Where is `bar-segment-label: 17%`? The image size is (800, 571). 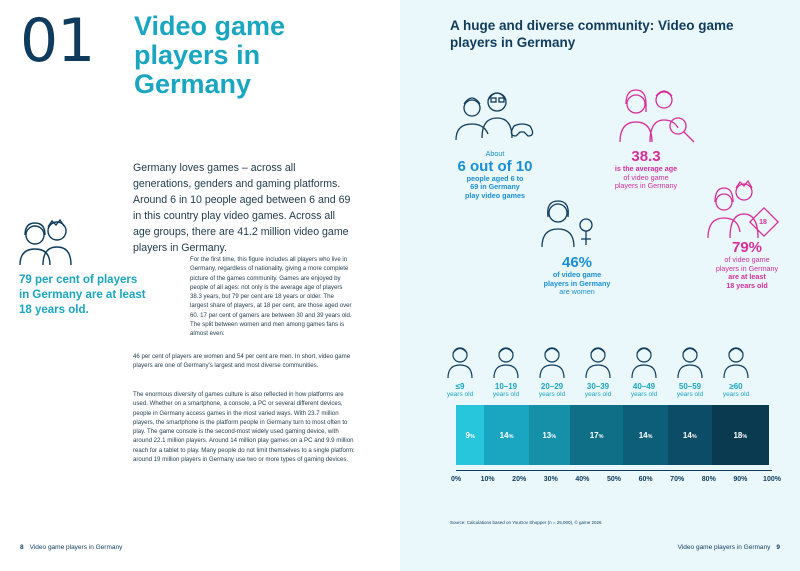 bar-segment-label: 17% is located at coordinates (596, 435).